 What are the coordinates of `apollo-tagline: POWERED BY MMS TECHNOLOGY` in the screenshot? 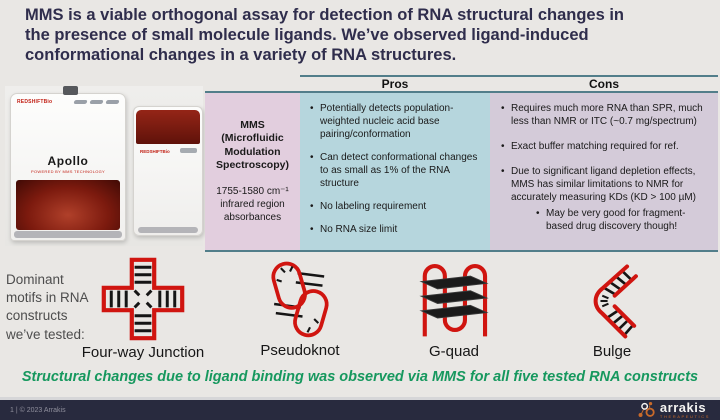 It's located at (68, 171).